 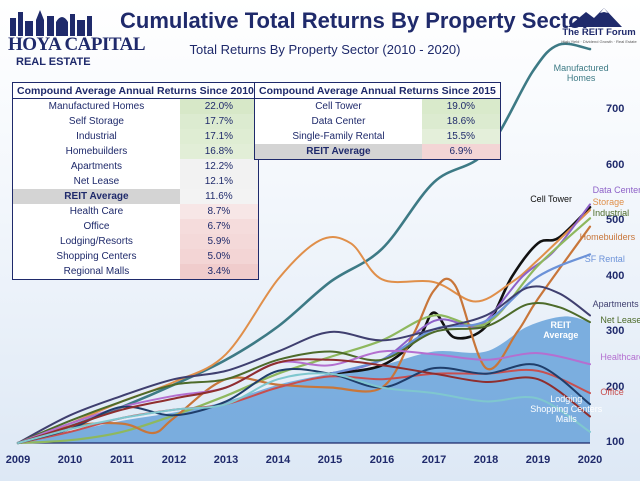 What do you see at coordinates (96, 241) in the screenshot?
I see `sector-name: Lodging/Resorts` at bounding box center [96, 241].